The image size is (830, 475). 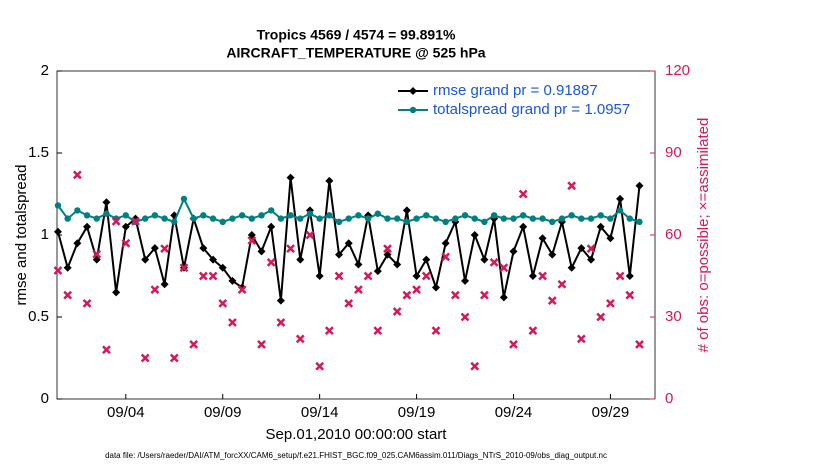 I want to click on y2-tick-label: 0, so click(x=669, y=398).